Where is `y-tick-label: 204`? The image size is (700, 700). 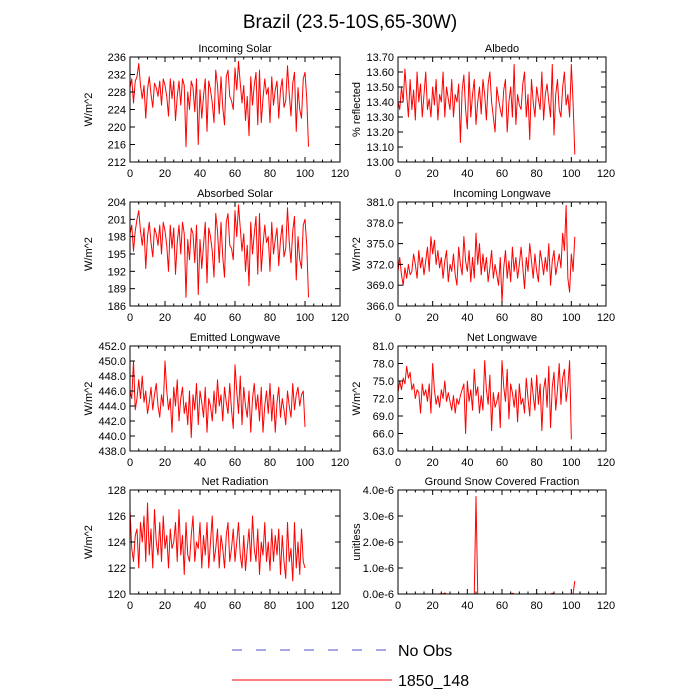 y-tick-label: 204 is located at coordinates (117, 203).